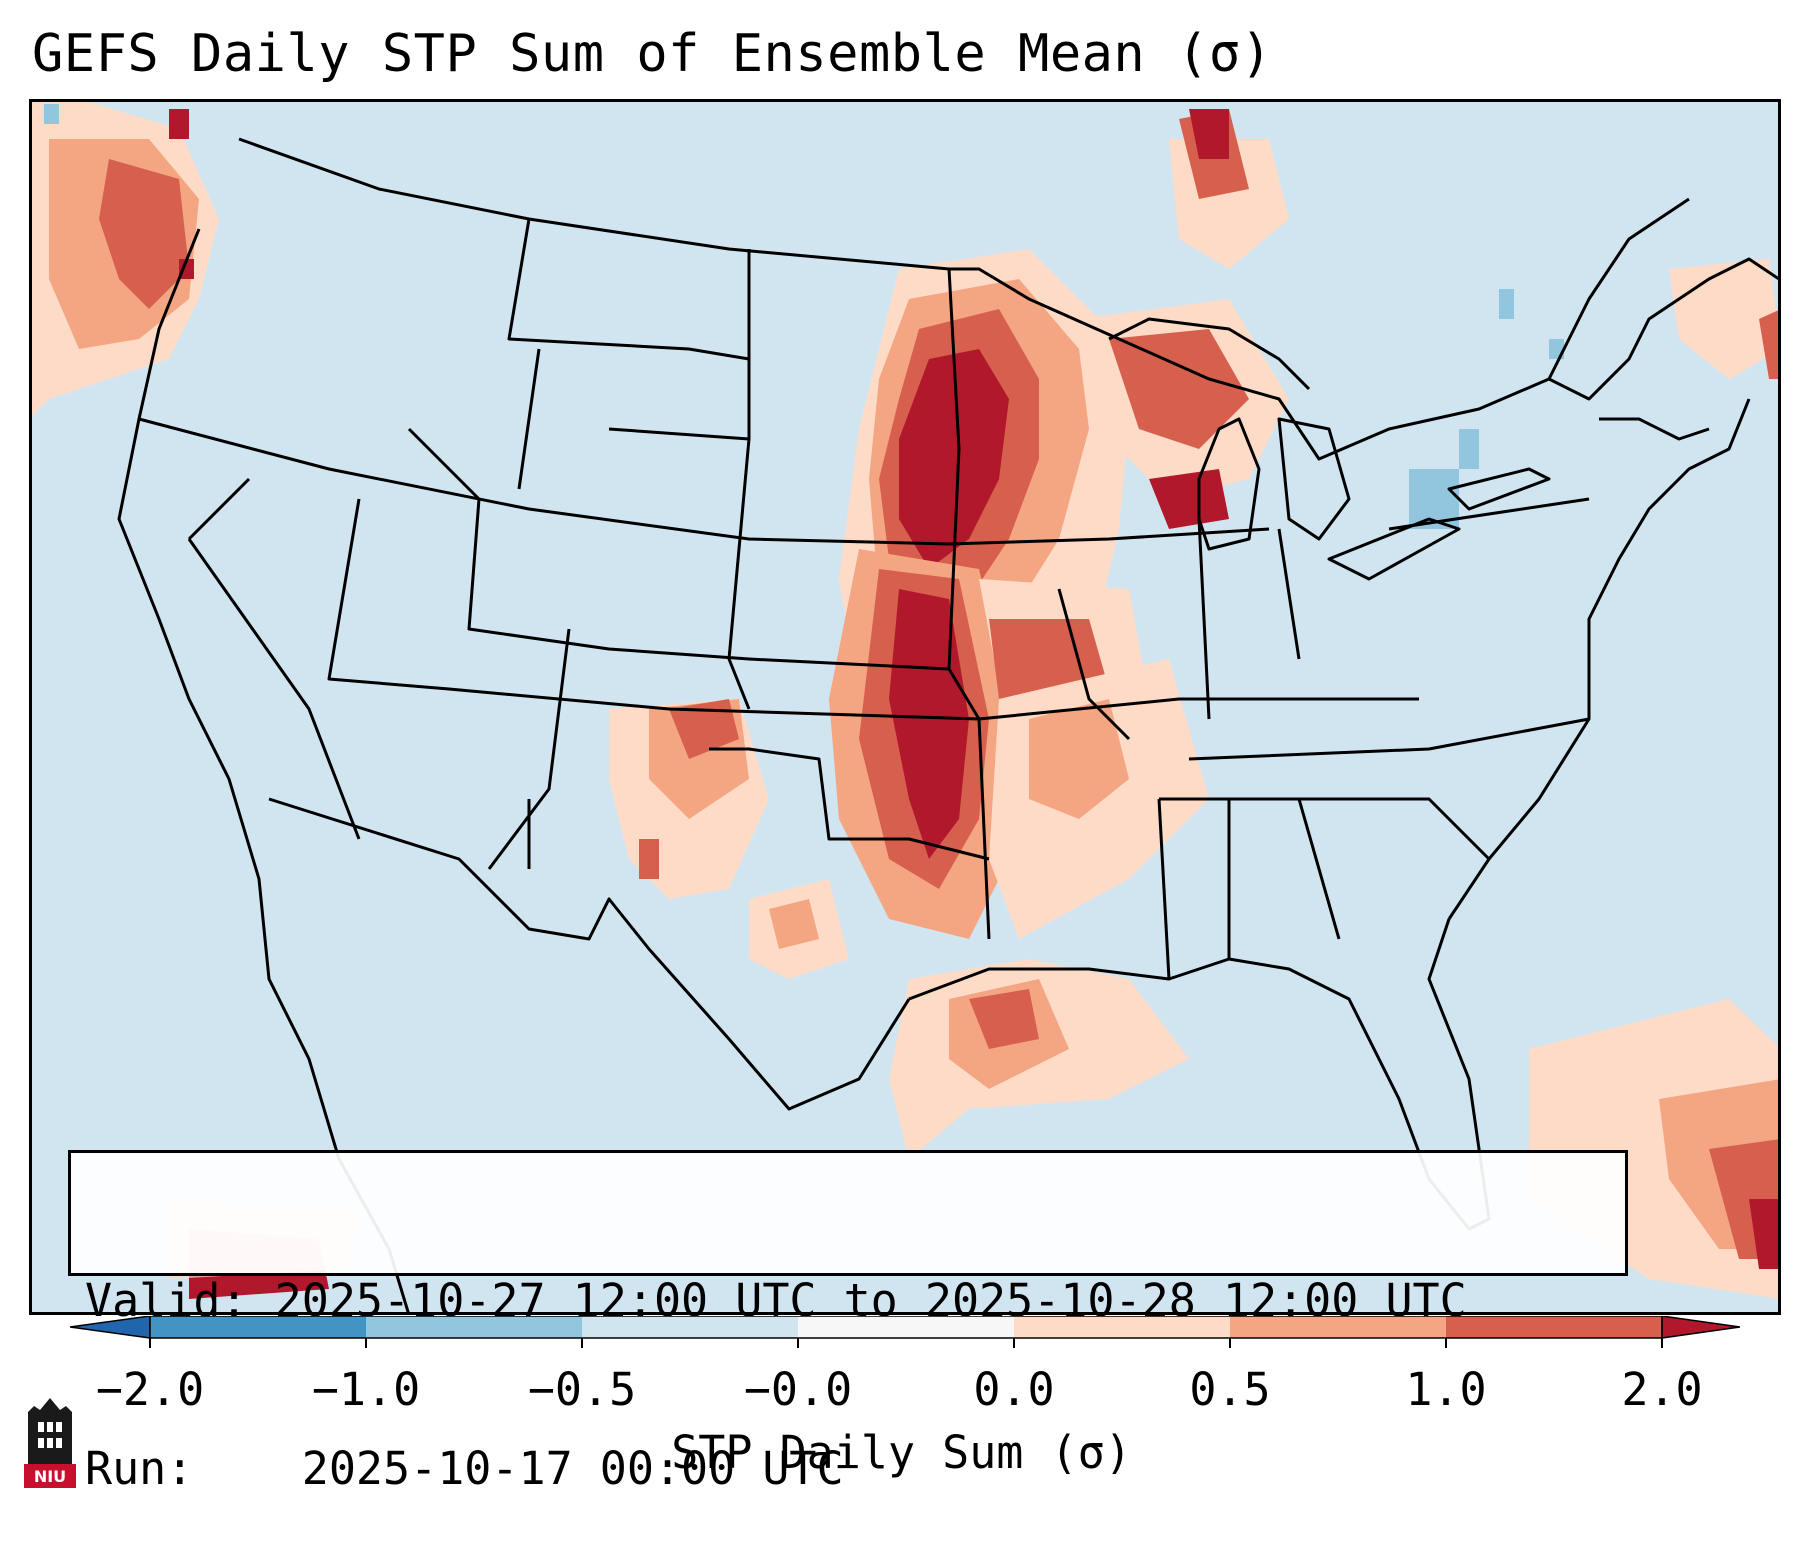 This screenshot has width=1803, height=1553. What do you see at coordinates (1230, 1389) in the screenshot?
I see `colorbar-tick-label: 0.5` at bounding box center [1230, 1389].